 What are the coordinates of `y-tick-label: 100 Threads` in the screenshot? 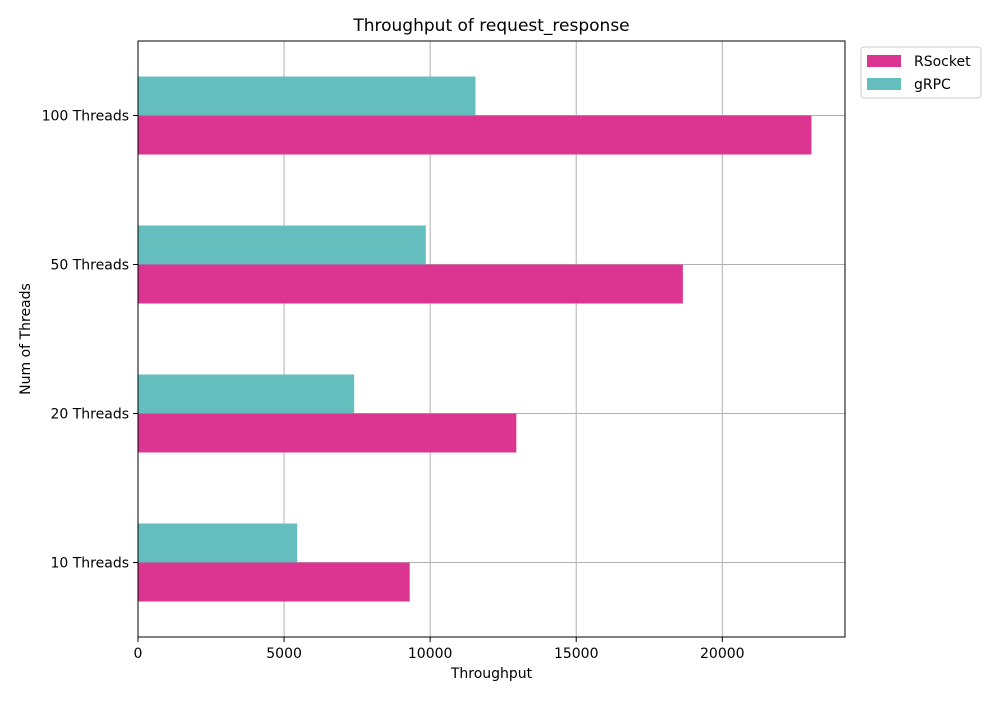 It's located at (85, 117).